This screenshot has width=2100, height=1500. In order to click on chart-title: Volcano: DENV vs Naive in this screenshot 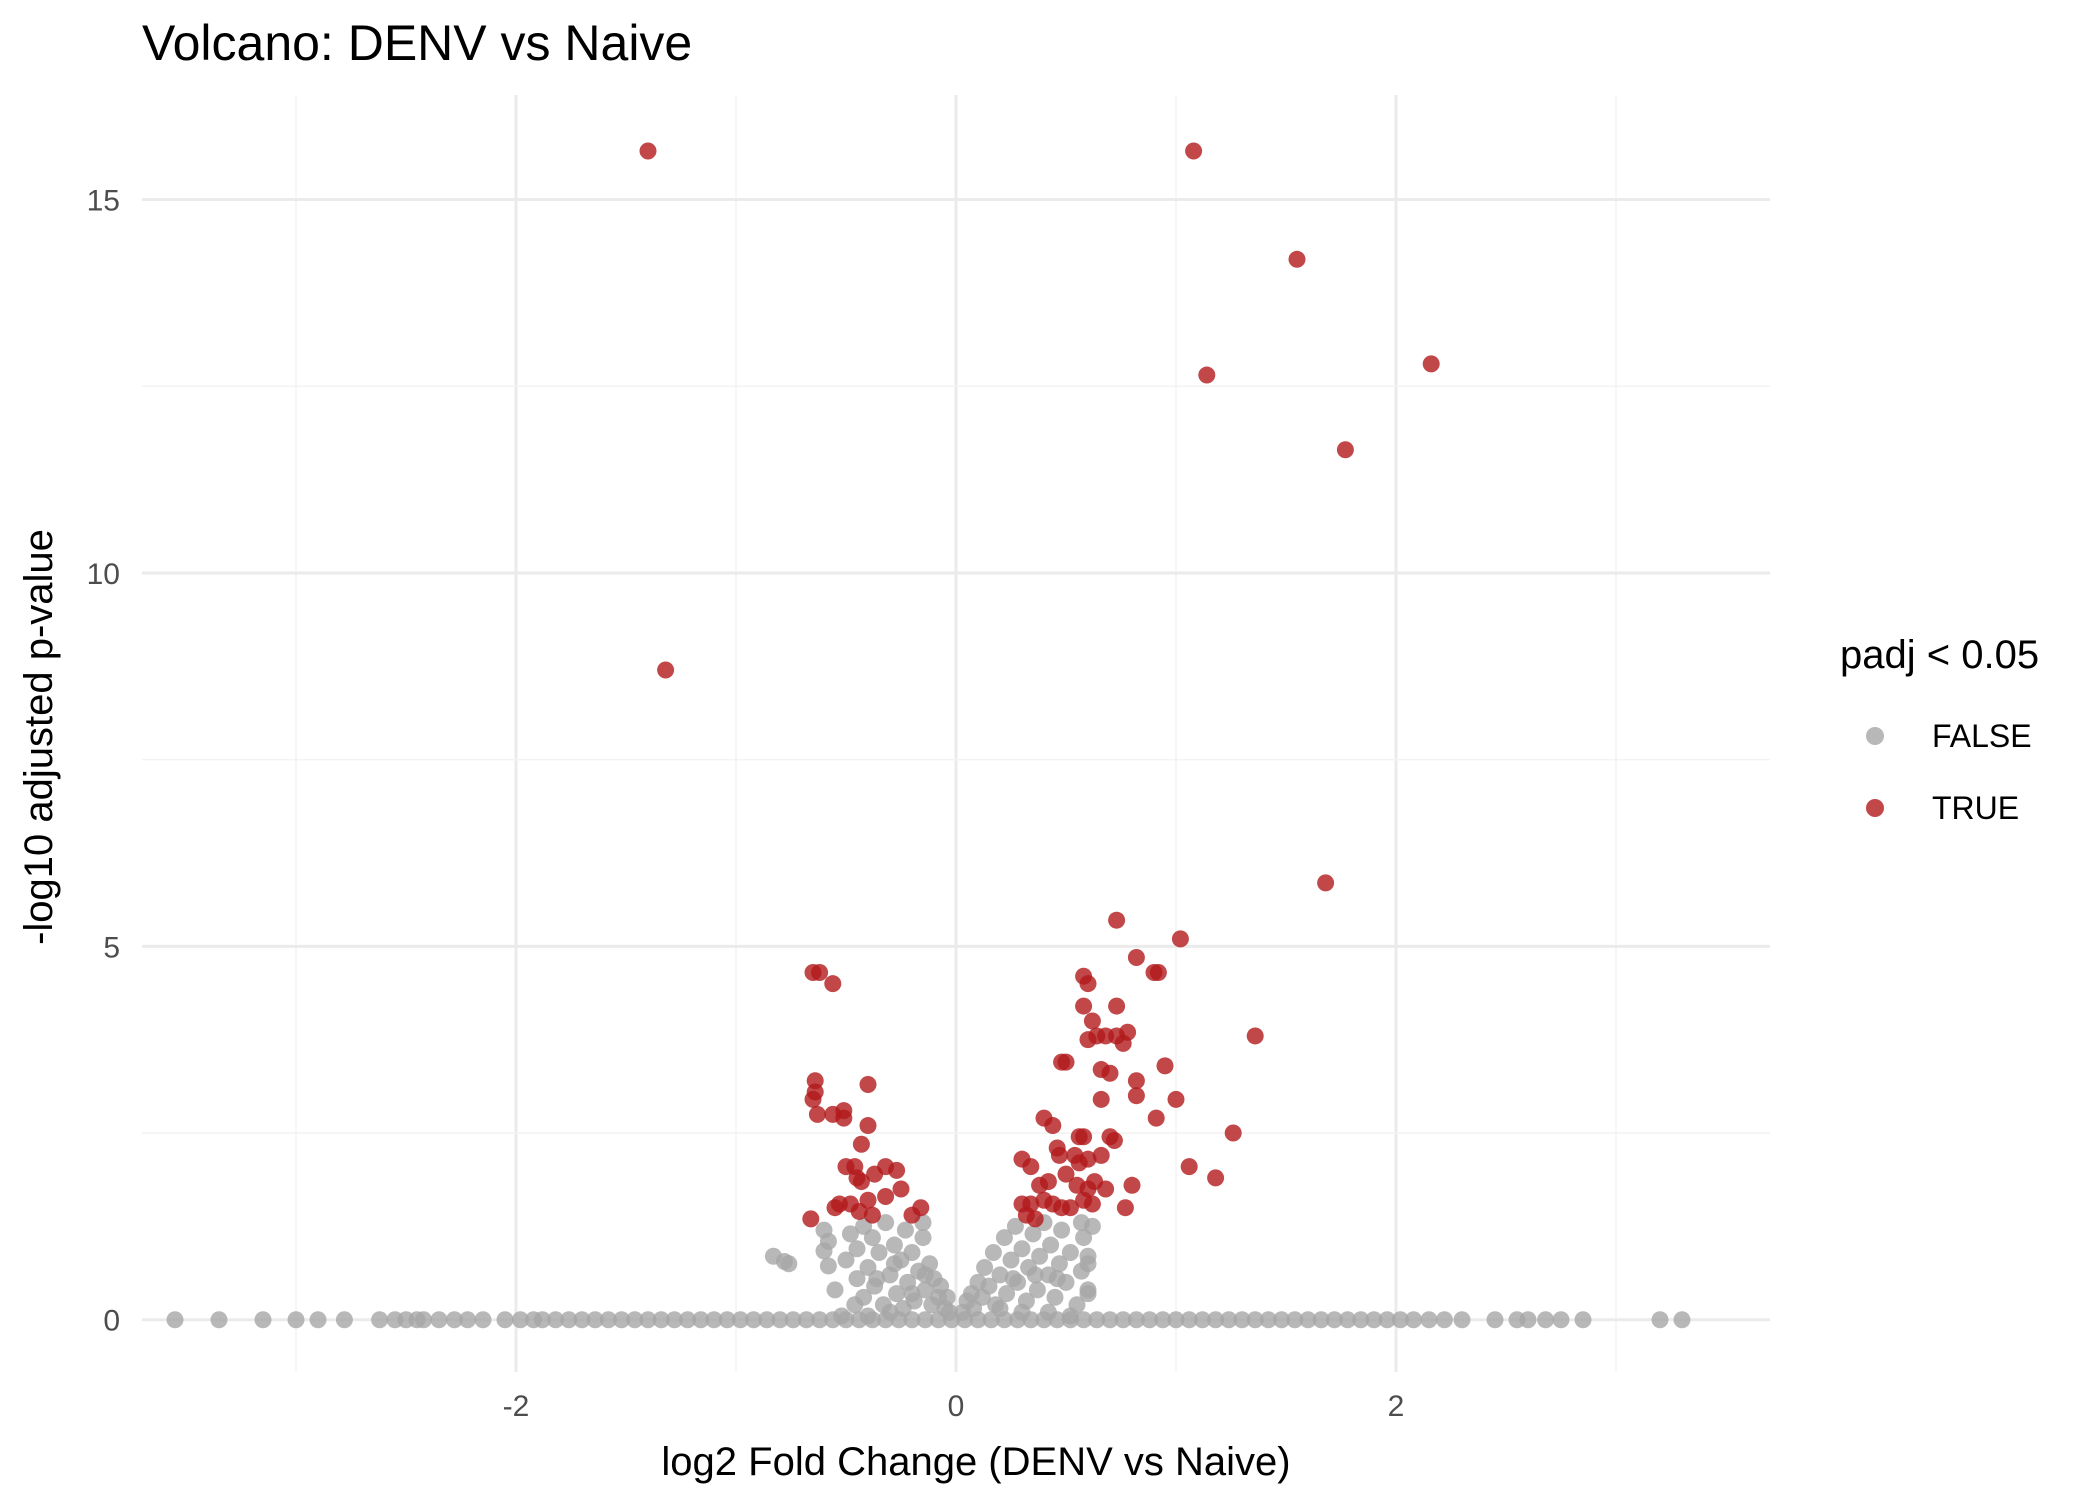, I will do `click(417, 43)`.